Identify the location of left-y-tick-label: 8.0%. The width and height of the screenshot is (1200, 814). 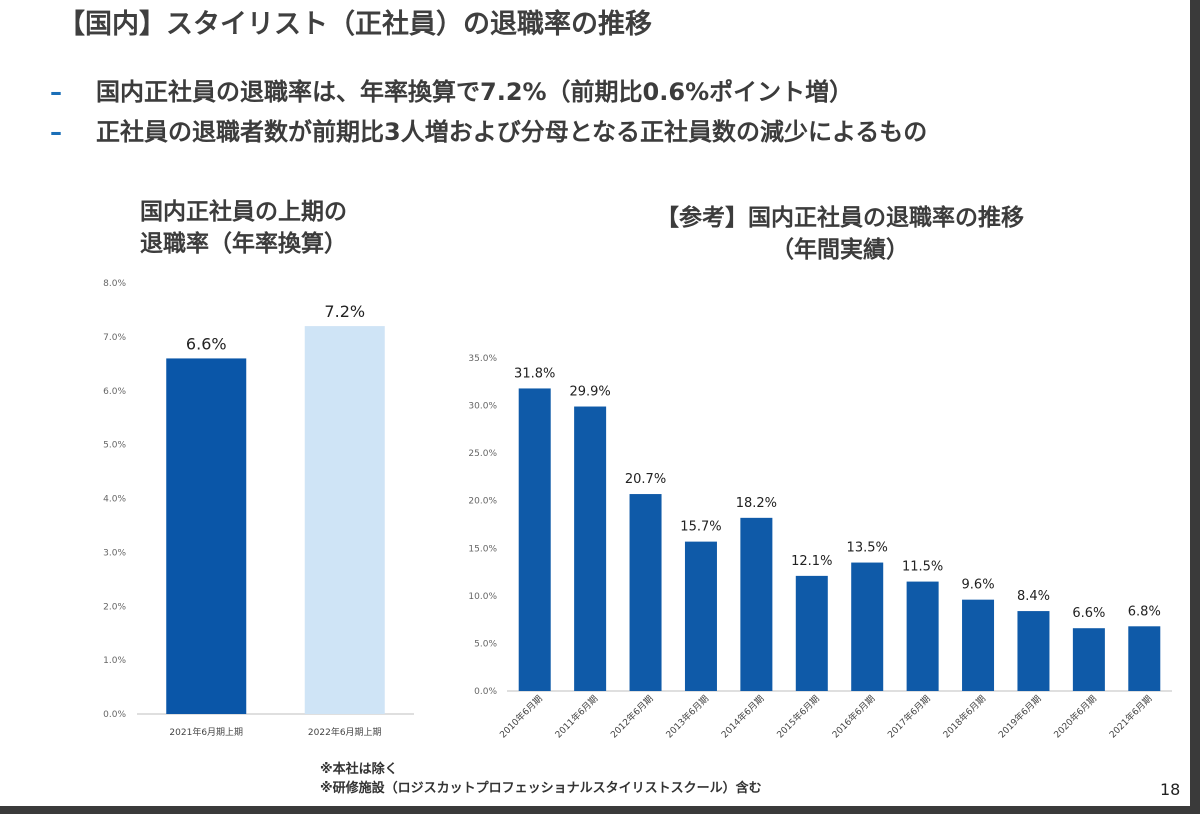
(114, 284).